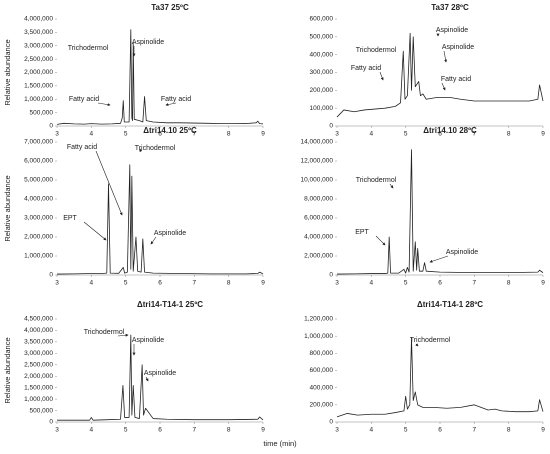 This screenshot has width=550, height=454. What do you see at coordinates (280, 443) in the screenshot?
I see `x-axis-label: time (min)` at bounding box center [280, 443].